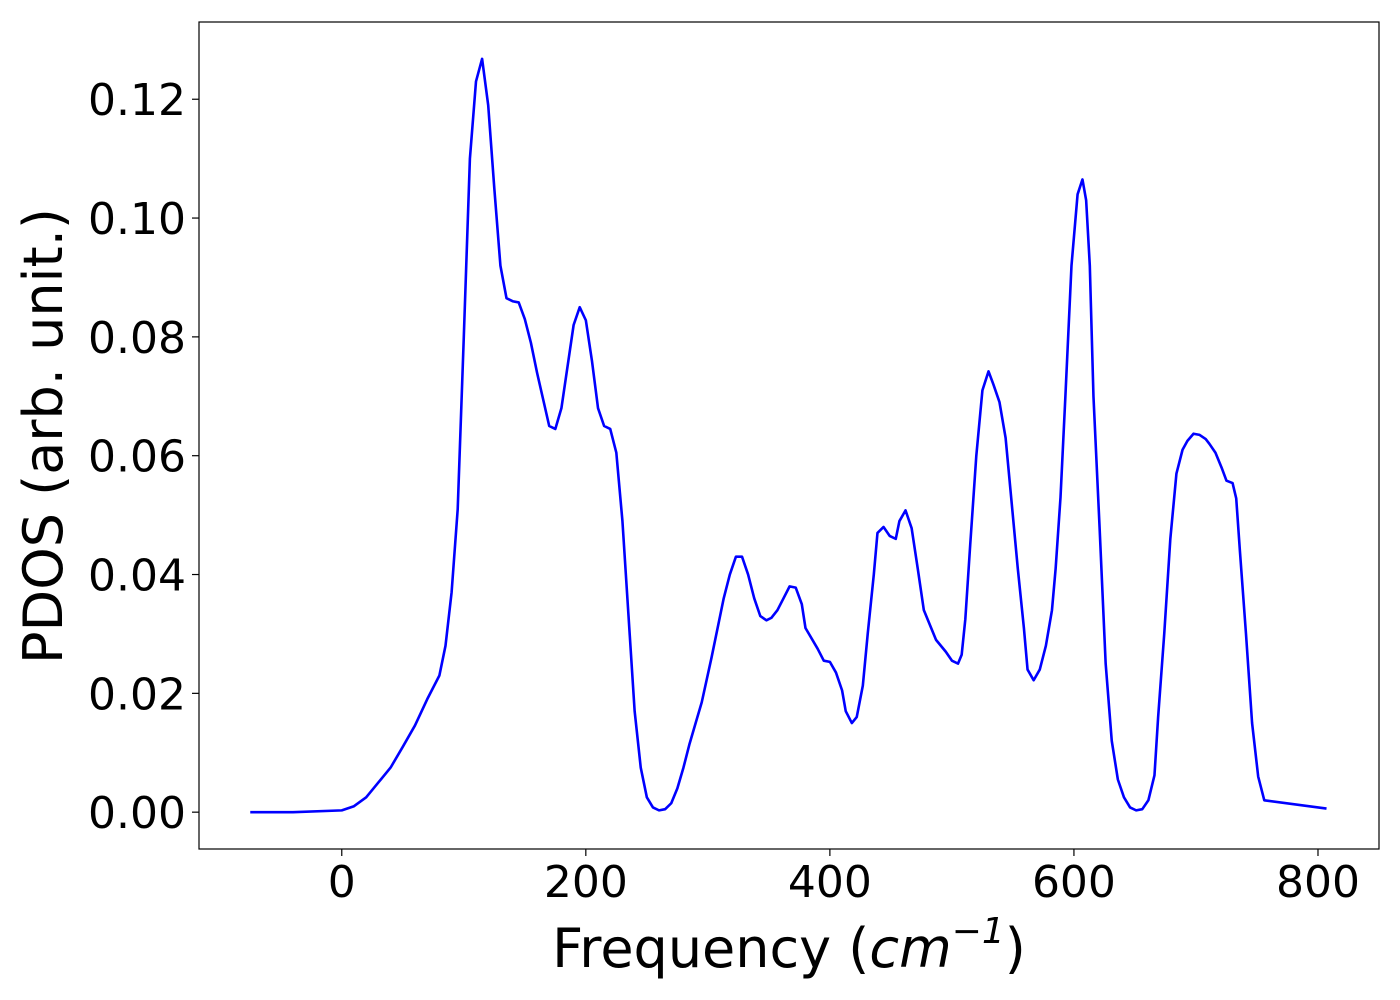 The image size is (1400, 1000). What do you see at coordinates (137, 694) in the screenshot?
I see `y-tick-label: 0.02` at bounding box center [137, 694].